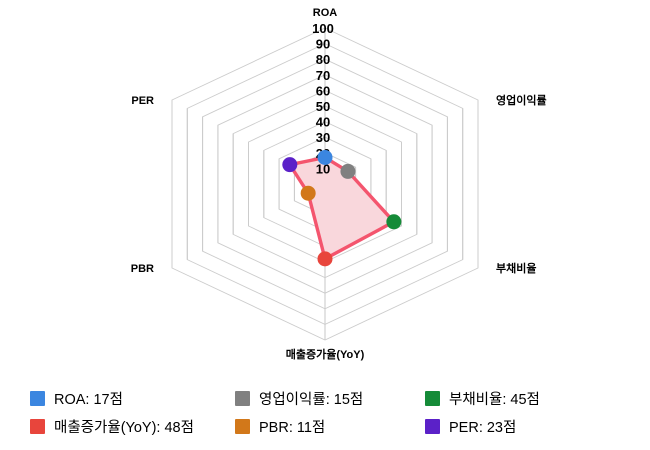 The image size is (650, 450). Describe the element at coordinates (483, 427) in the screenshot. I see `legend-label-per: PER: 23점` at that location.